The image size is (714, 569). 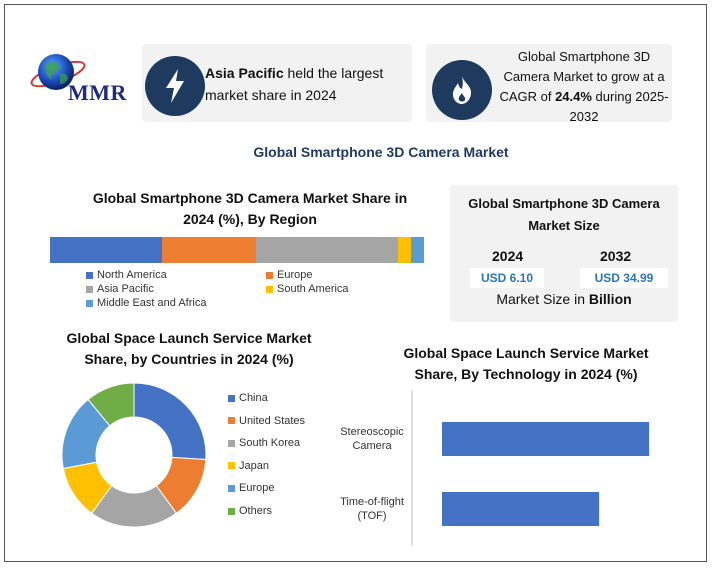 I want to click on legend-label: South Korea, so click(x=270, y=443).